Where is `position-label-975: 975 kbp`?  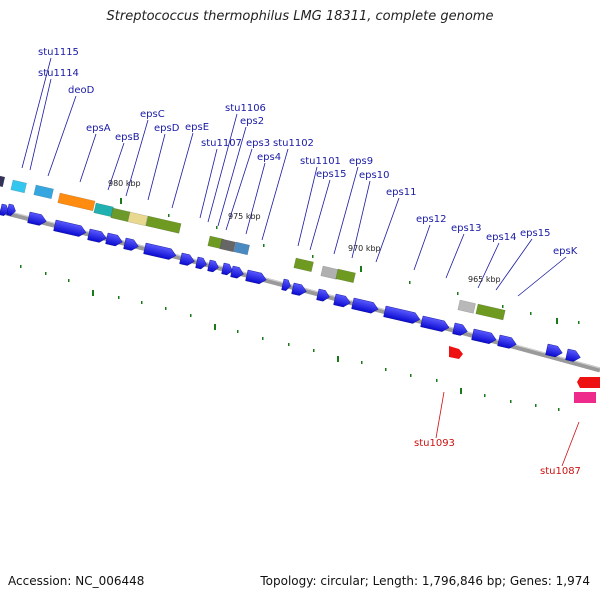 position-label-975: 975 kbp is located at coordinates (244, 216).